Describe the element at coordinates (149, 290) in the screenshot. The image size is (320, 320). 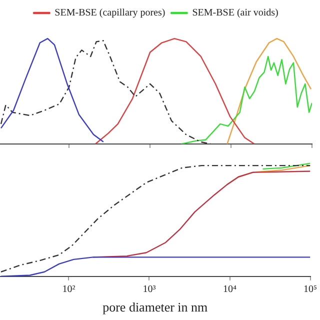
I see `x-tick-label: 10³` at that location.